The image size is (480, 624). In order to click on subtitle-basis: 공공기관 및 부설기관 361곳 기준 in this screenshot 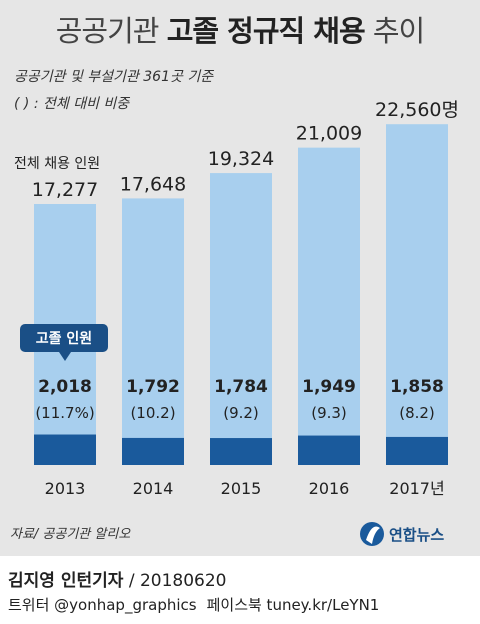, I will do `click(114, 77)`.